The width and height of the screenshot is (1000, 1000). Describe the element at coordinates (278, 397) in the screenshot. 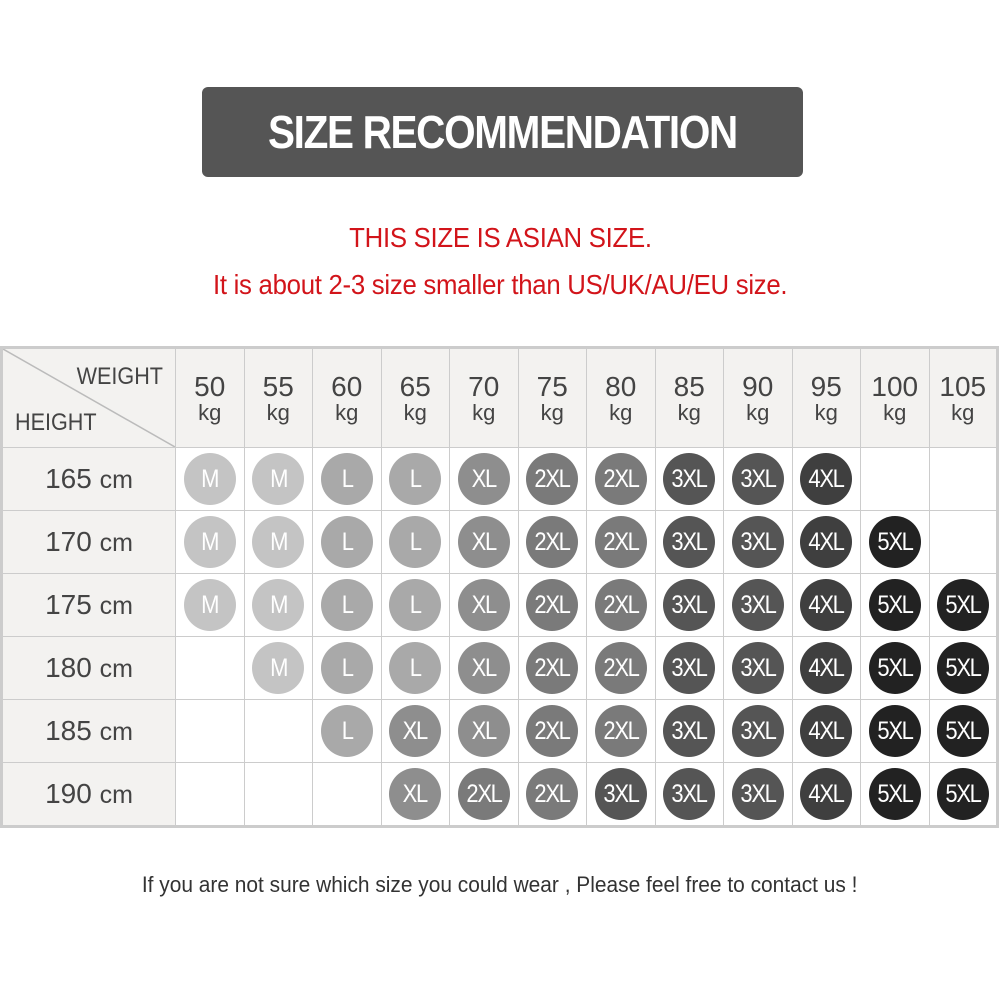

I see `weight-header-55: 55 kg` at that location.